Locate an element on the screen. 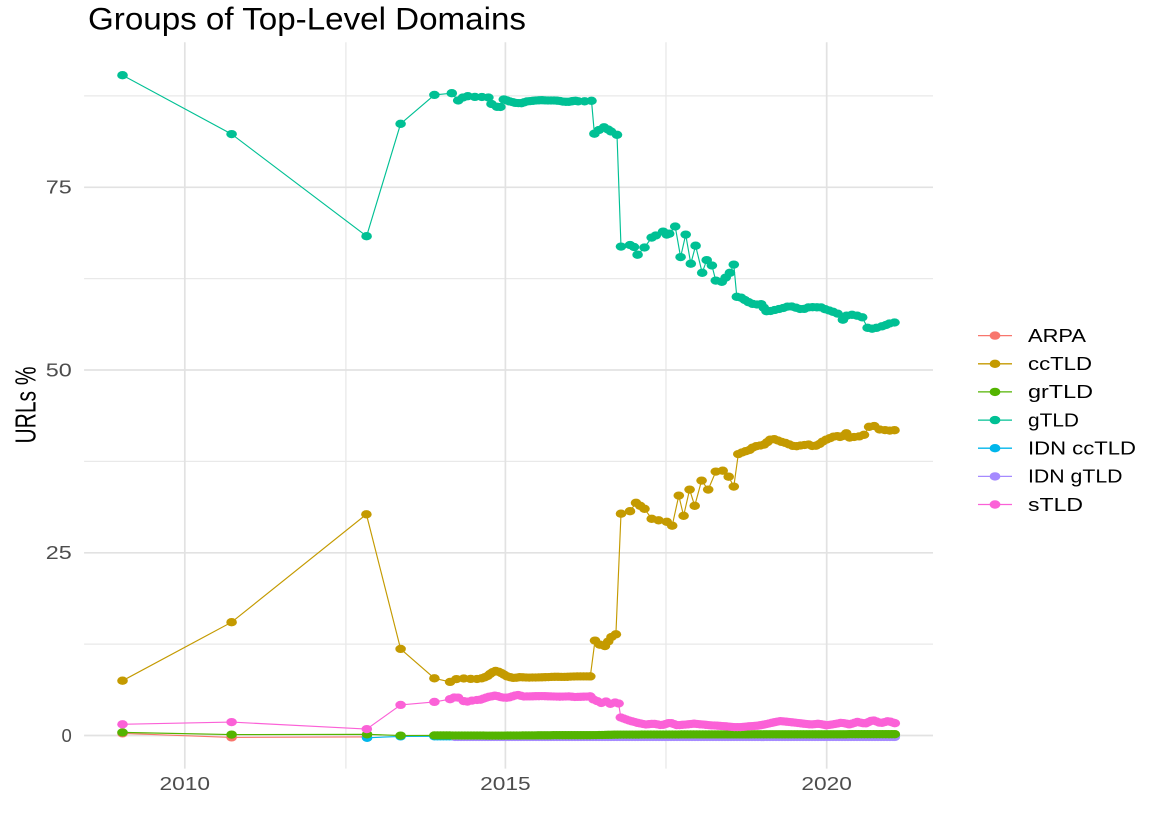  svg-text: gTLD is located at coordinates (1053, 419).